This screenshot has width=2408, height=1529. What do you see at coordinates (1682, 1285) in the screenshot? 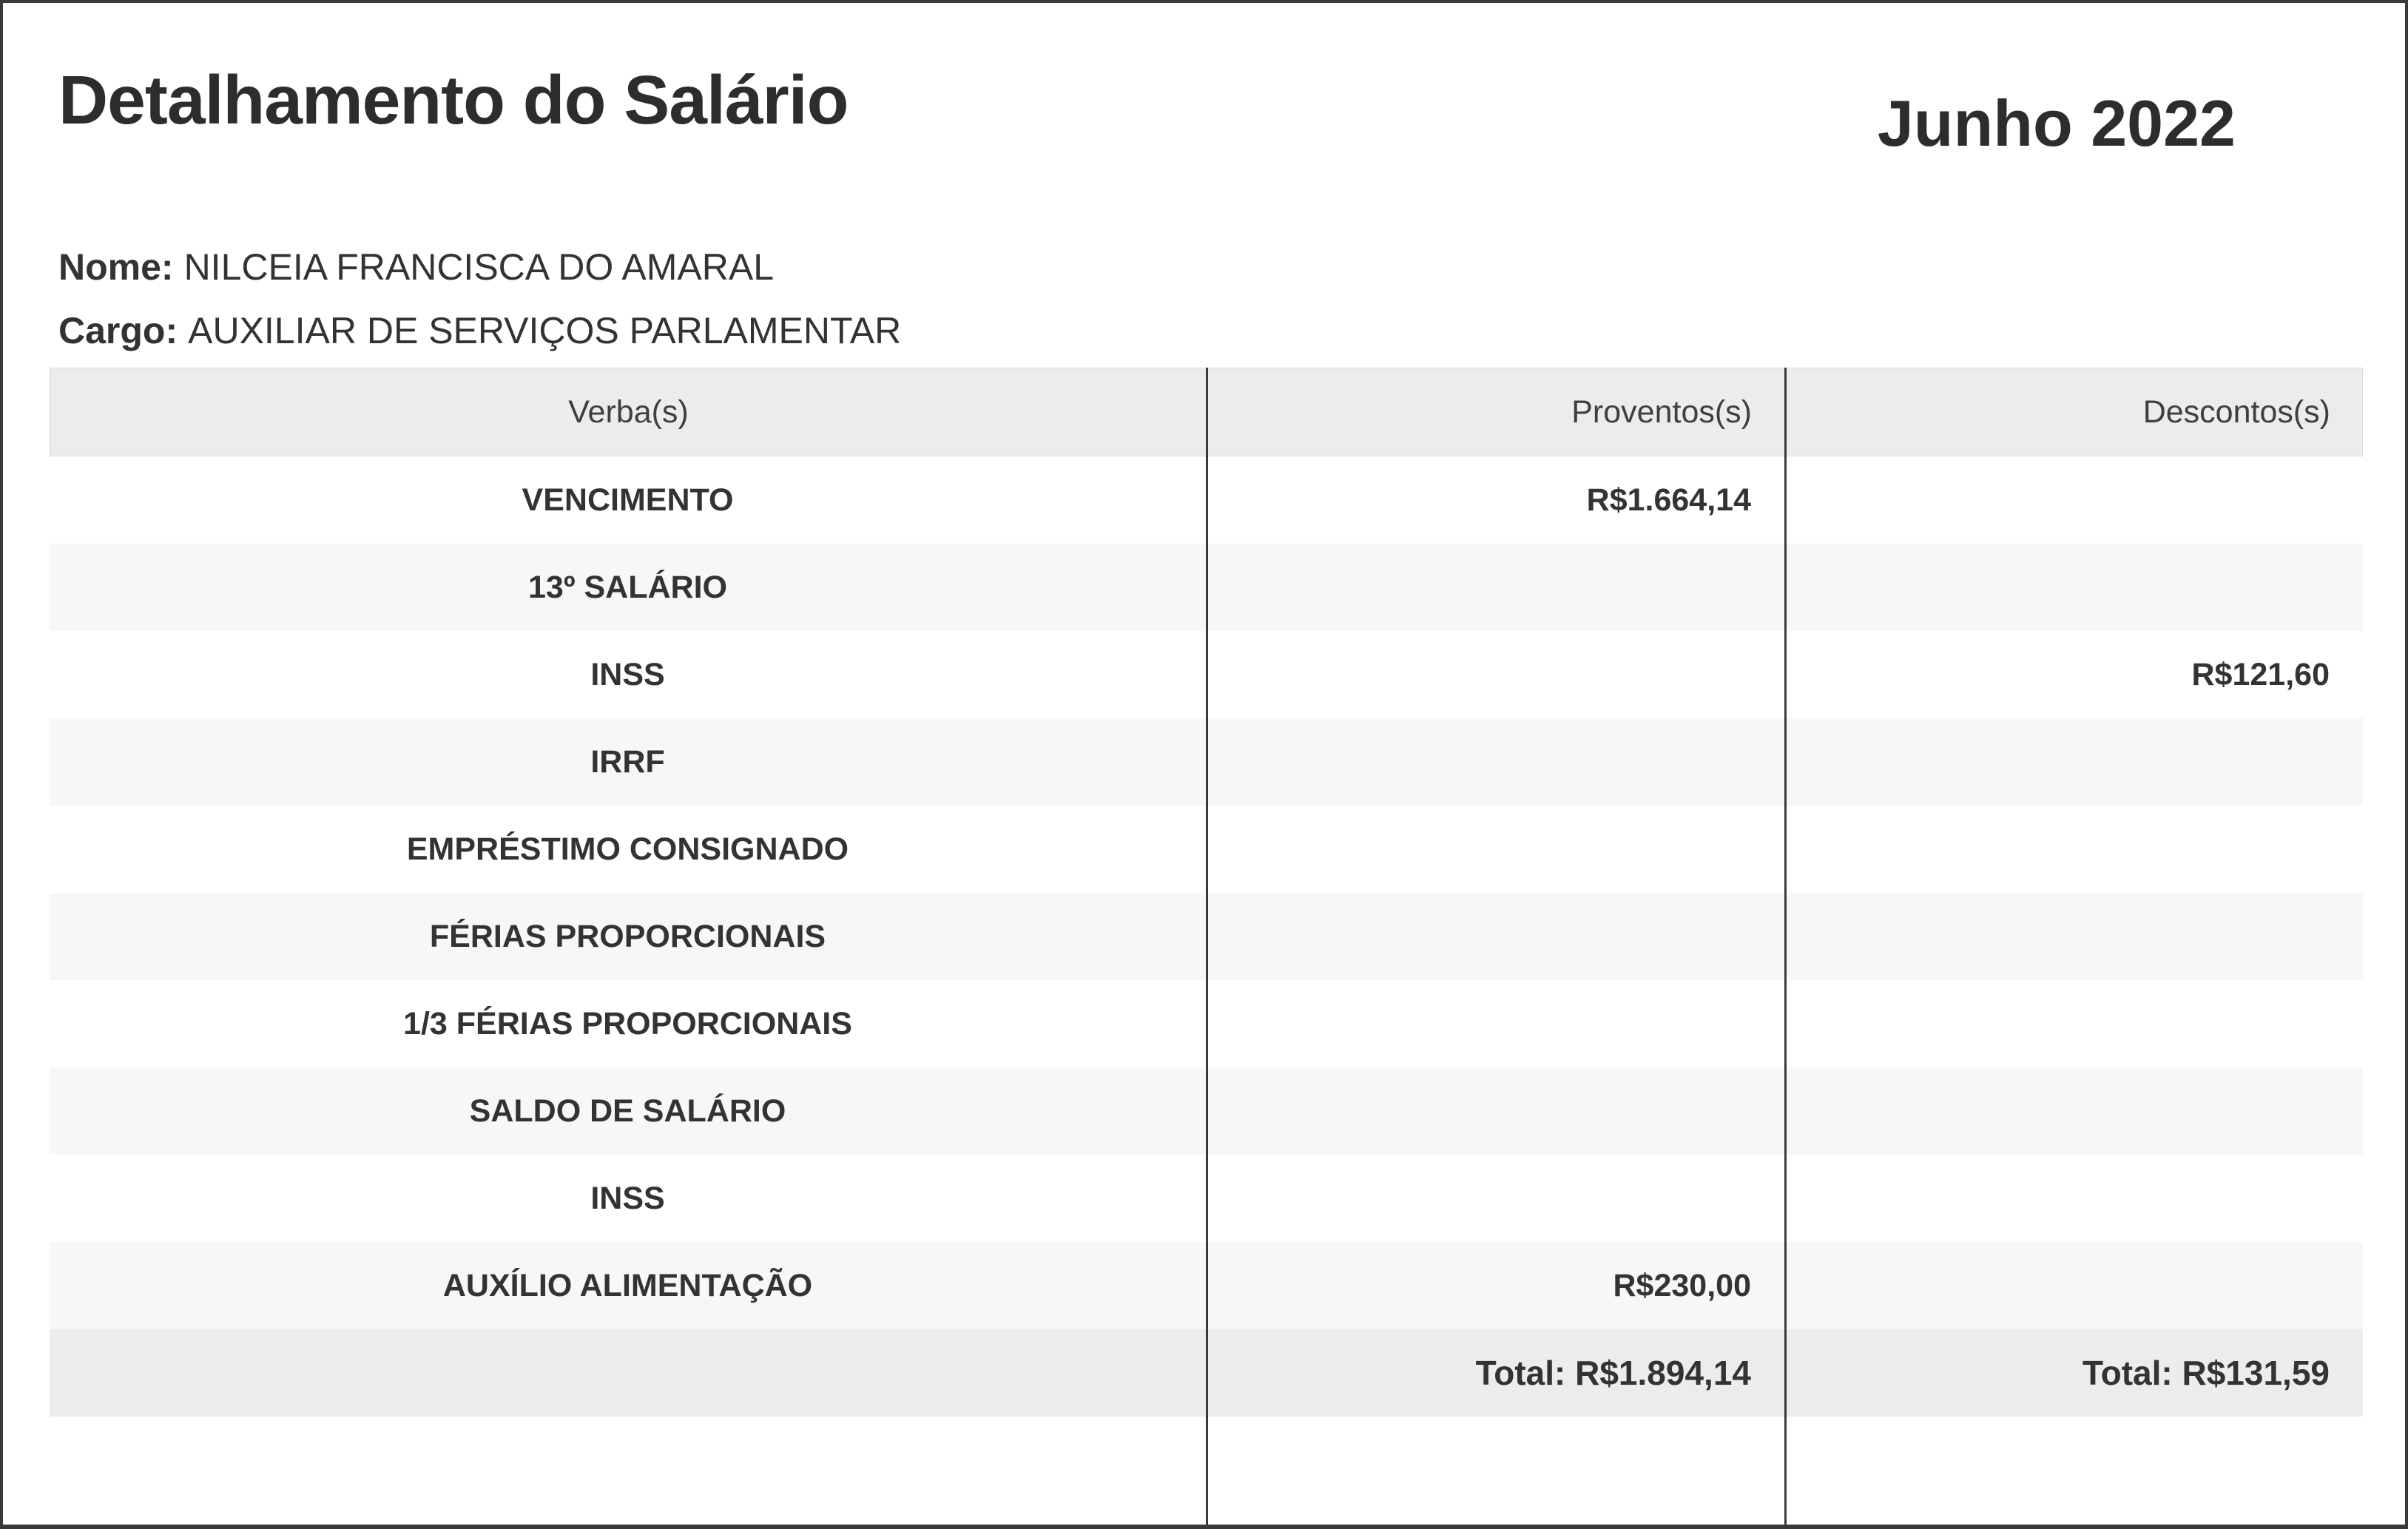
I see `cell-proventos: R$230,00` at bounding box center [1682, 1285].